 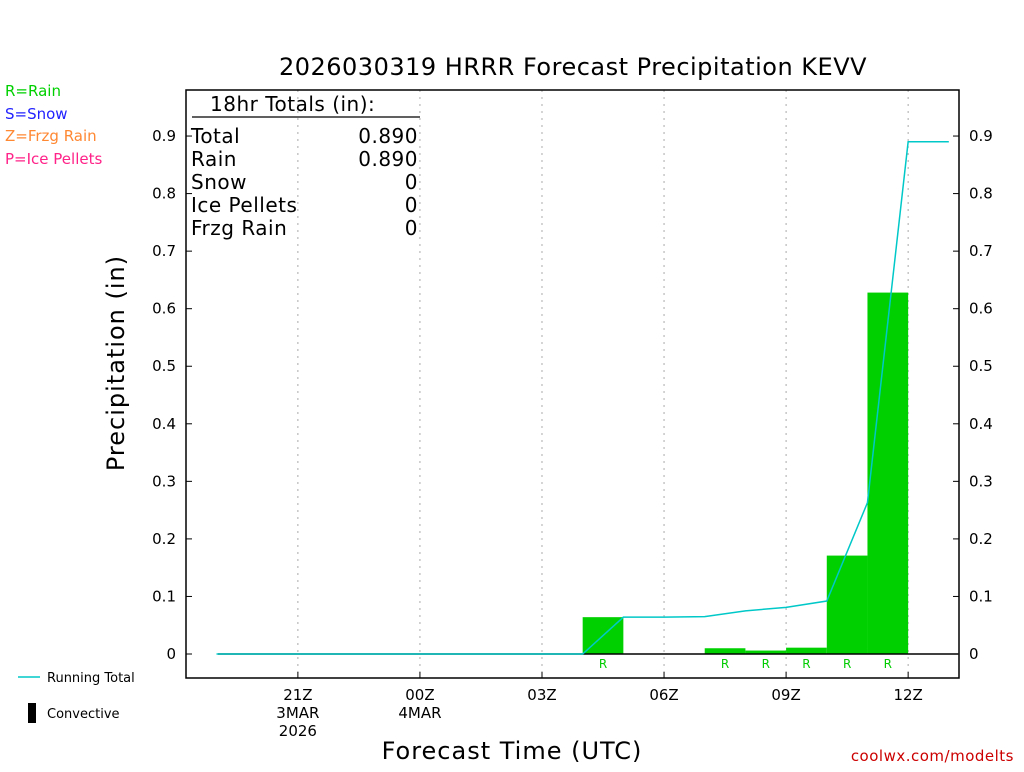 What do you see at coordinates (932, 756) in the screenshot?
I see `watermark-url: coolwx.com/modelts` at bounding box center [932, 756].